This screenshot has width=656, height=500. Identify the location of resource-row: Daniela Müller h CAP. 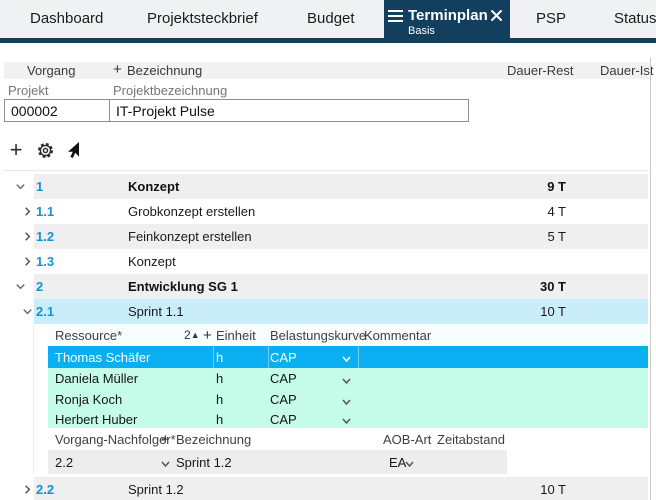
(348, 378).